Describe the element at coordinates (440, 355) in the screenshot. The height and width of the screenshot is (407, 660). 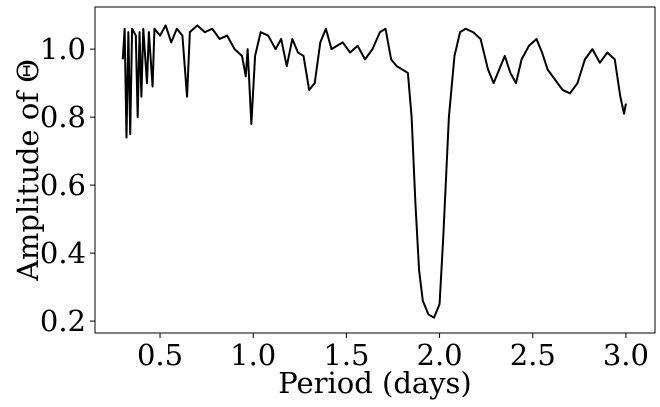
I see `x-tick-label: 2.0` at that location.